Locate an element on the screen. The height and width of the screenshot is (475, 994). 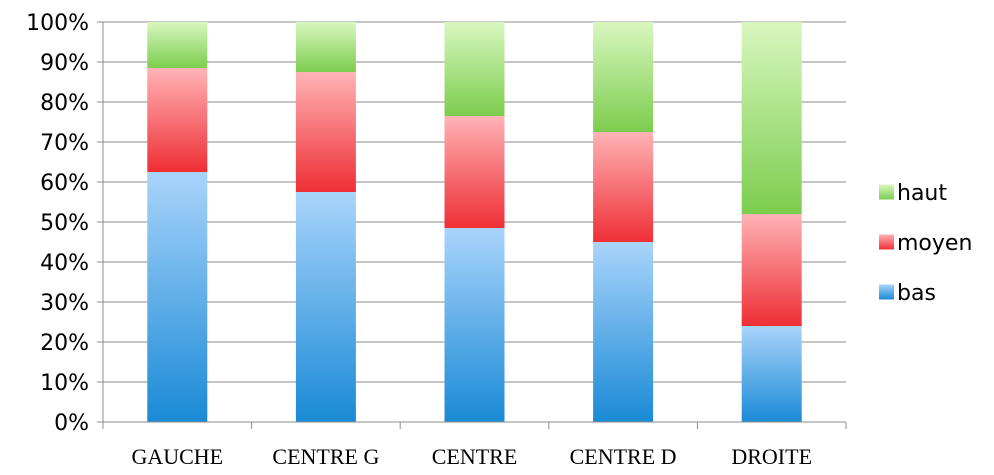
legend-swatch-bas is located at coordinates (886, 292).